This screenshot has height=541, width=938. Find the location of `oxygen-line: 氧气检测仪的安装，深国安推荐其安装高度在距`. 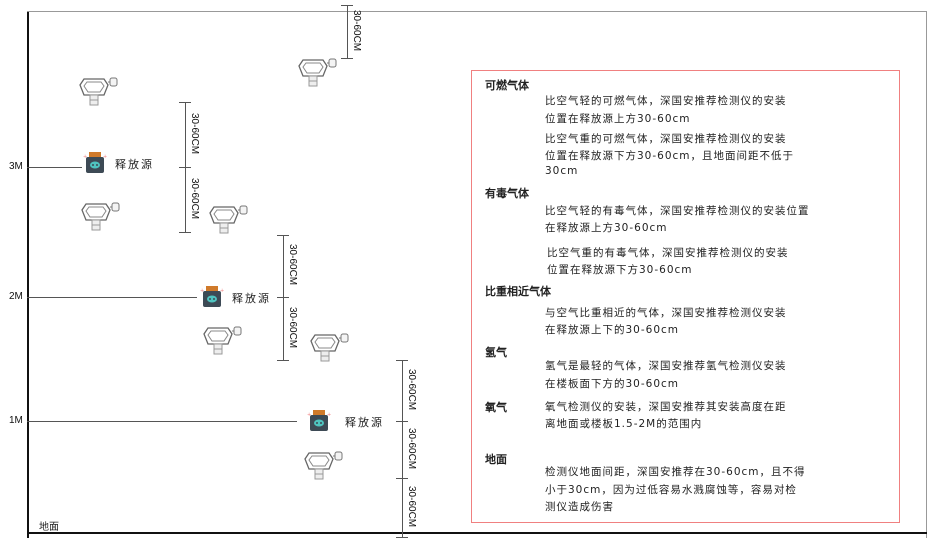

oxygen-line: 氧气检测仪的安装，深国安推荐其安装高度在距 is located at coordinates (666, 407).